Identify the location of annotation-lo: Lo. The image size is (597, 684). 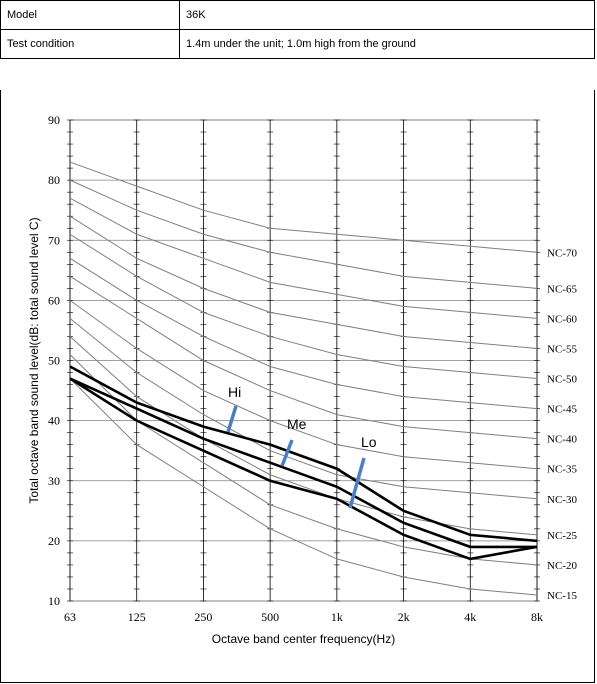
(369, 442).